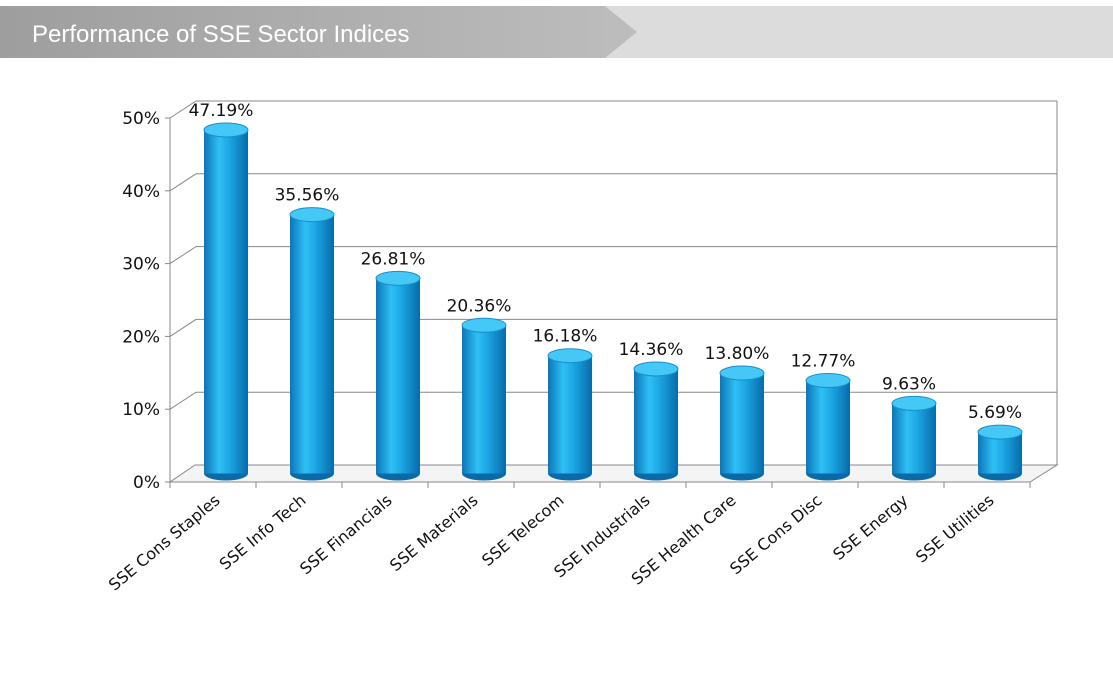  I want to click on y-tick-label: 30%, so click(141, 265).